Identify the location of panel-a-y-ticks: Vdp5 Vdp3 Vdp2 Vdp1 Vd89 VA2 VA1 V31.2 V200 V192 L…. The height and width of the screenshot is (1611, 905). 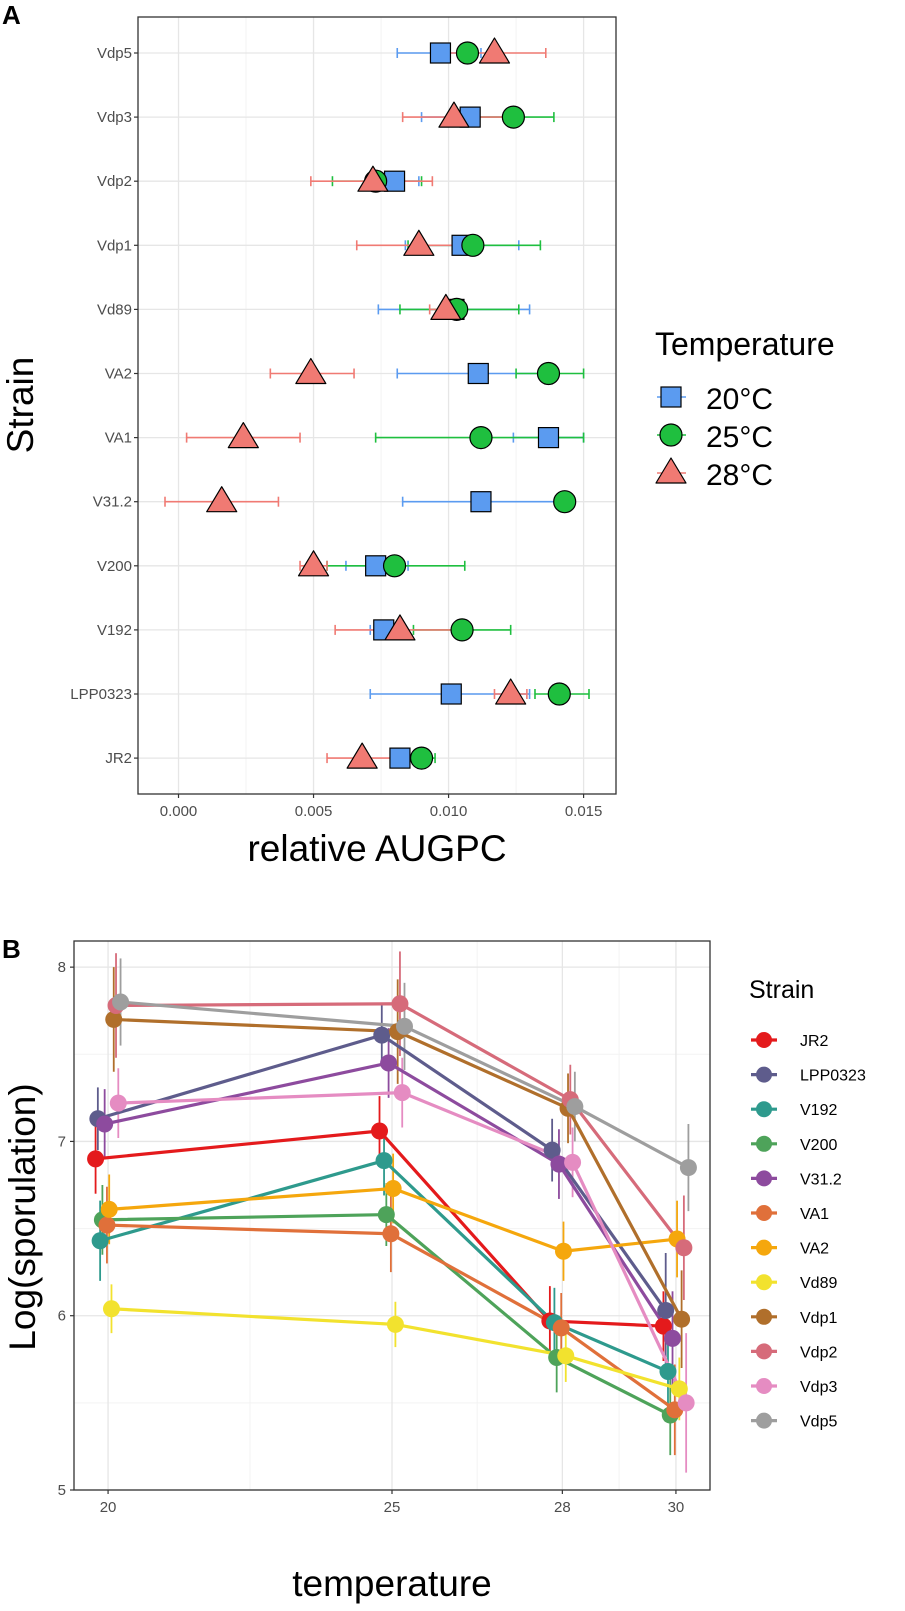
(104, 406).